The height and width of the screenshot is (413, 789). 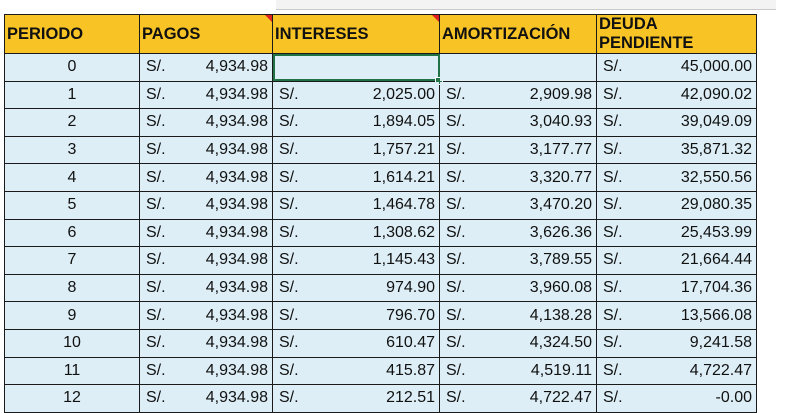 I want to click on cell-deuda: S/. 17,704.36, so click(x=676, y=288).